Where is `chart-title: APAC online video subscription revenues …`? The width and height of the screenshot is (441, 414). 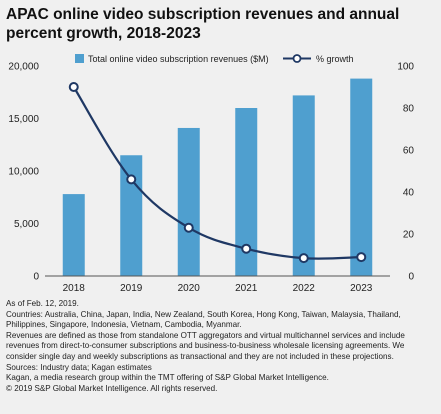
chart-title: APAC online video subscription revenues … is located at coordinates (203, 24).